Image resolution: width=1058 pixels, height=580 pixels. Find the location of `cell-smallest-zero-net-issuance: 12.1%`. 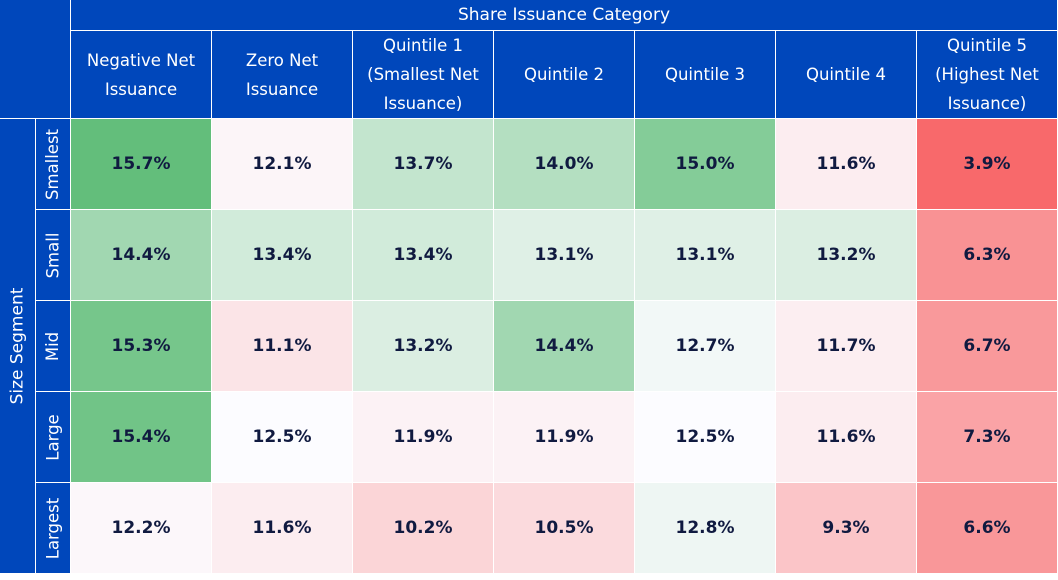

cell-smallest-zero-net-issuance: 12.1% is located at coordinates (282, 164).